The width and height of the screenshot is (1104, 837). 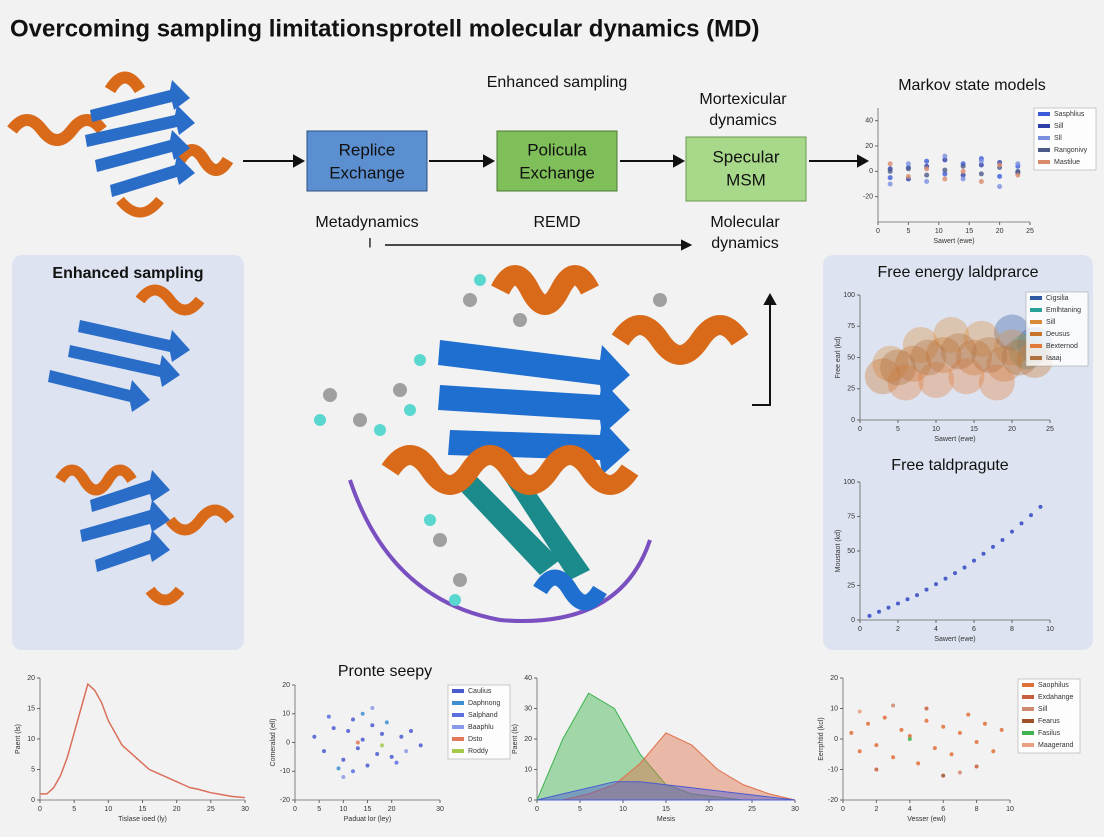 What do you see at coordinates (557, 82) in the screenshot?
I see `flow-heading: Enhanced sampling` at bounding box center [557, 82].